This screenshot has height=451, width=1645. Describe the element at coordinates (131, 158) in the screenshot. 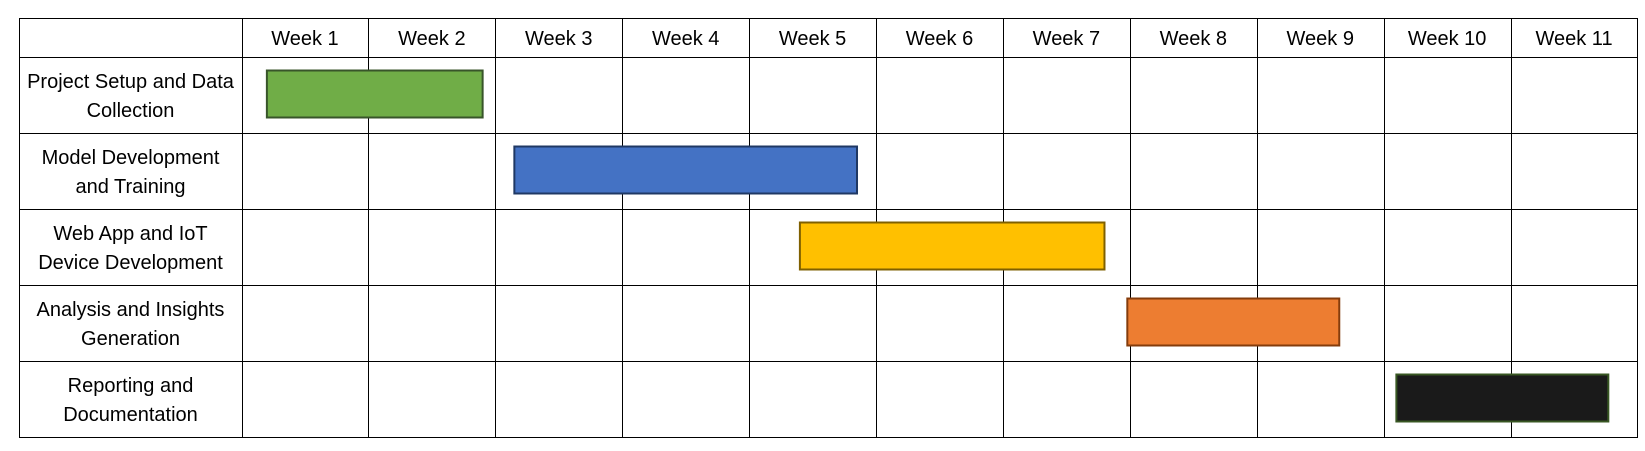

I see `task-label-2-line-1: Model Development` at that location.